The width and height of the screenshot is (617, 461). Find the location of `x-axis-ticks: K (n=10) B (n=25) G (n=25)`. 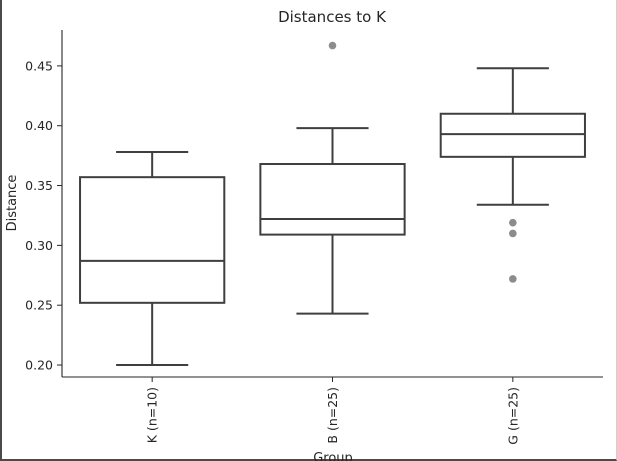

x-axis-ticks: K (n=10) B (n=25) G (n=25) is located at coordinates (332, 411).